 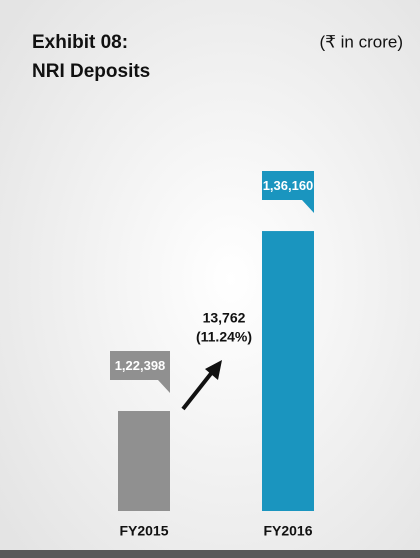 I want to click on bottom-border, so click(x=210, y=554).